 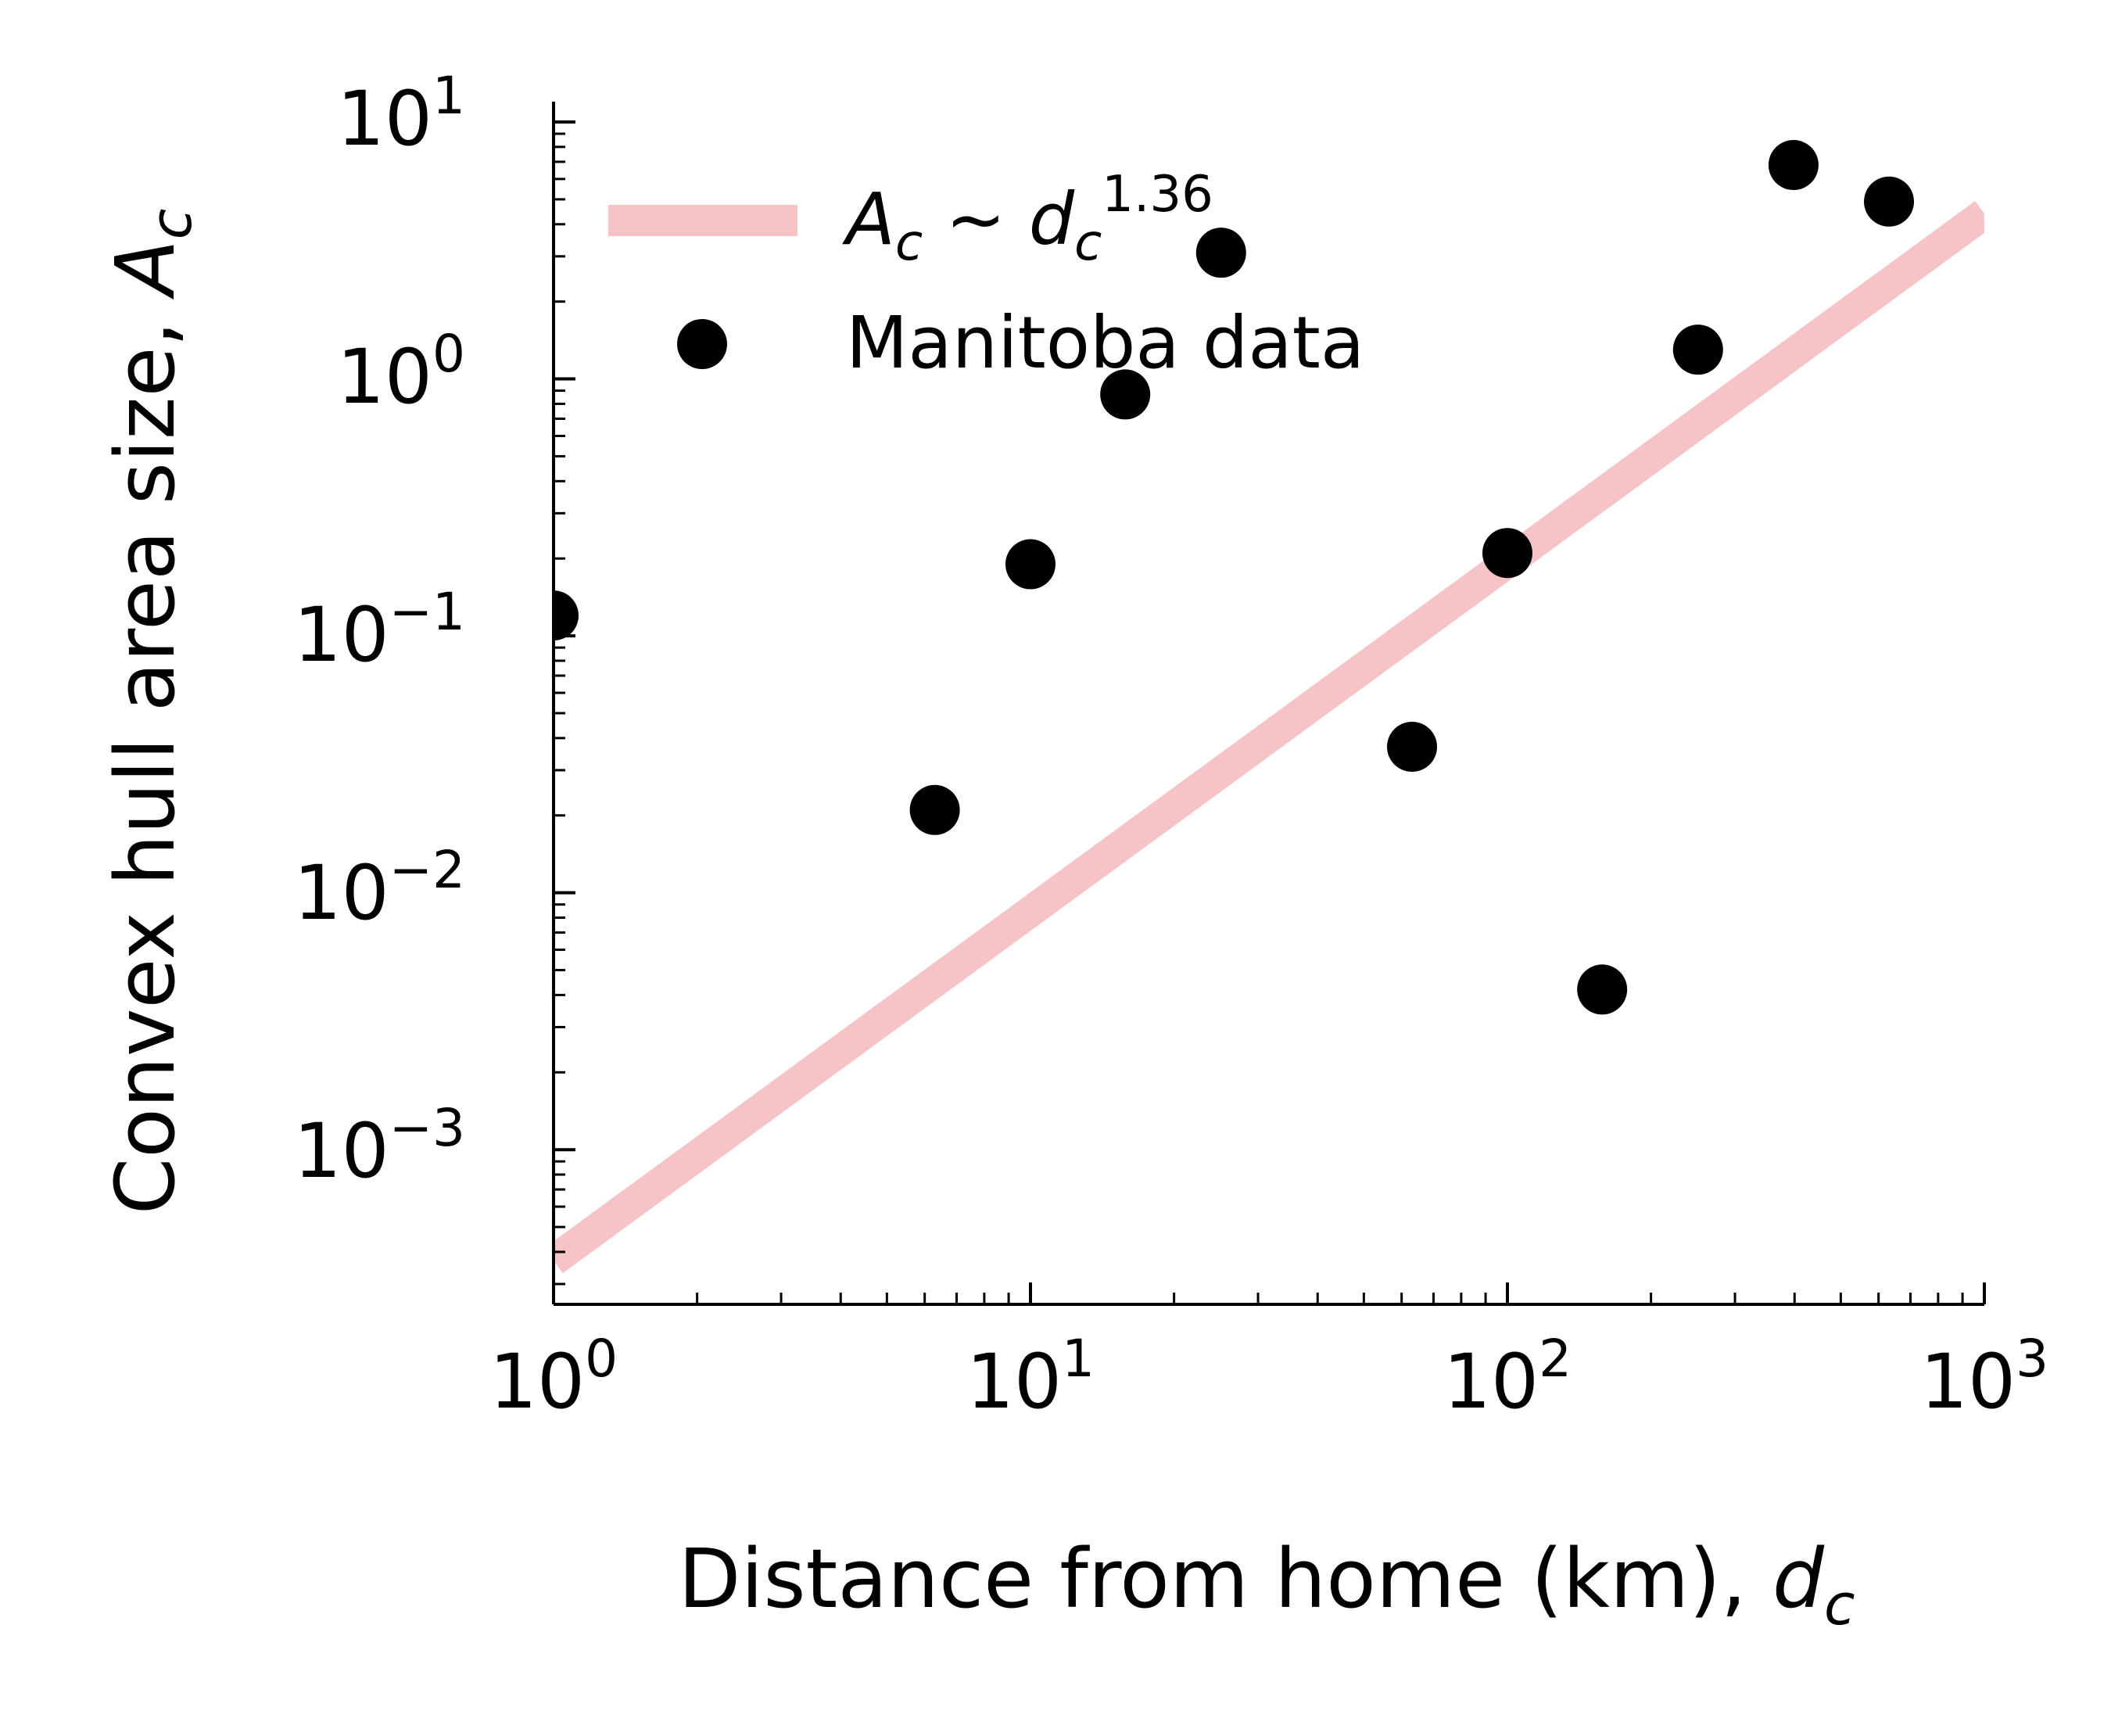 I want to click on y-tick-label: 10⁻², so click(x=379, y=889).